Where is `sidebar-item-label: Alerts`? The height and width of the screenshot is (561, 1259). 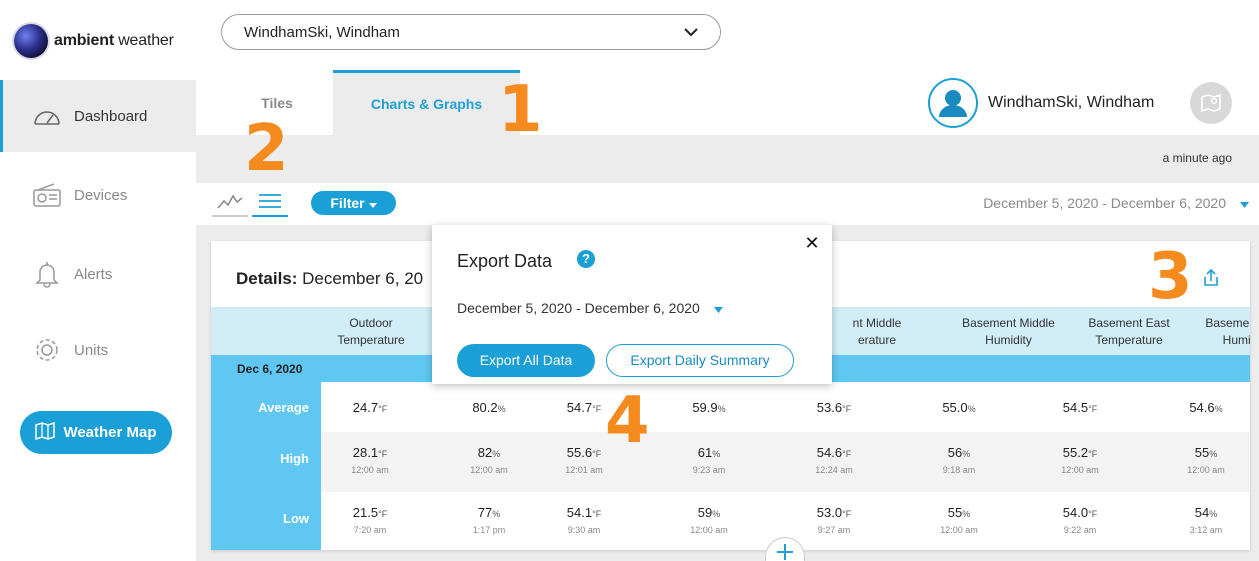
sidebar-item-label: Alerts is located at coordinates (93, 274).